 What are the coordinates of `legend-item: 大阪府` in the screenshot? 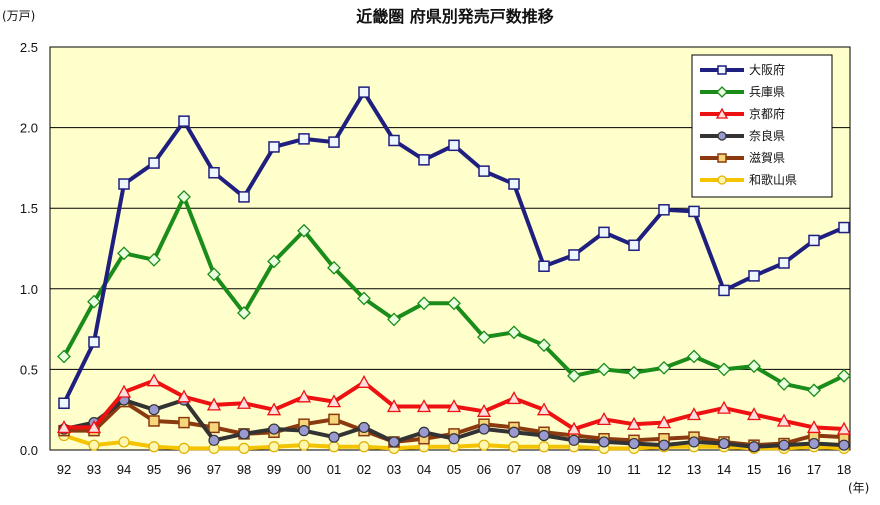 It's located at (742, 69).